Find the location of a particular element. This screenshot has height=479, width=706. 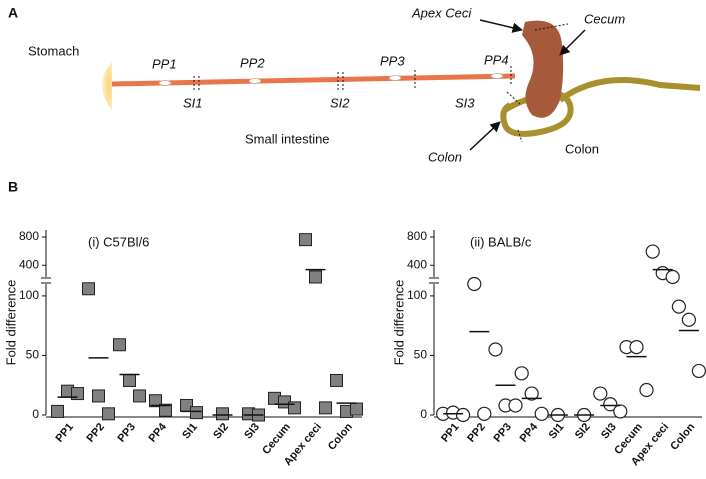

label: PP3 is located at coordinates (392, 60).